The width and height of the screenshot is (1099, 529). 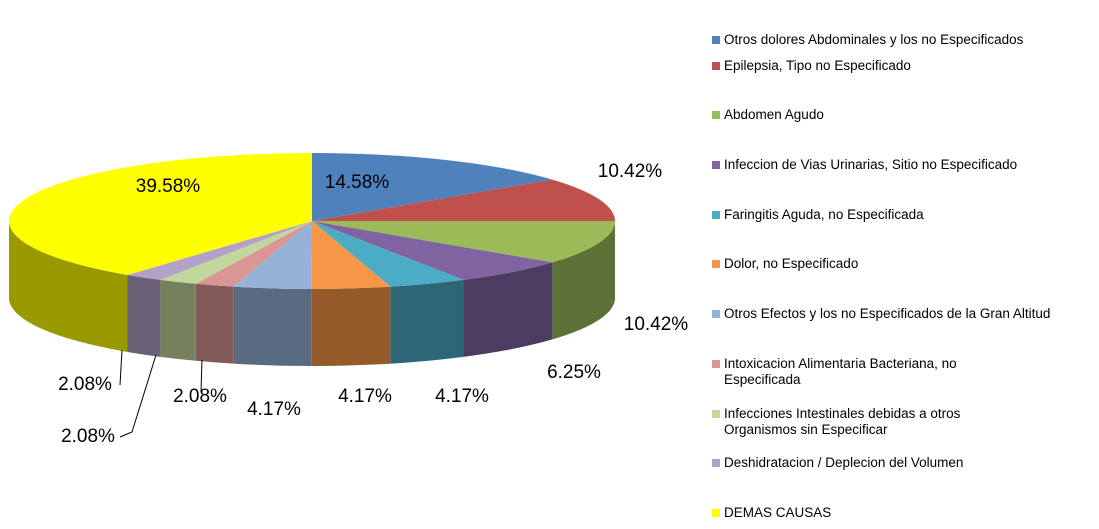 I want to click on legend-item: Abdomen Agudo, so click(x=905, y=115).